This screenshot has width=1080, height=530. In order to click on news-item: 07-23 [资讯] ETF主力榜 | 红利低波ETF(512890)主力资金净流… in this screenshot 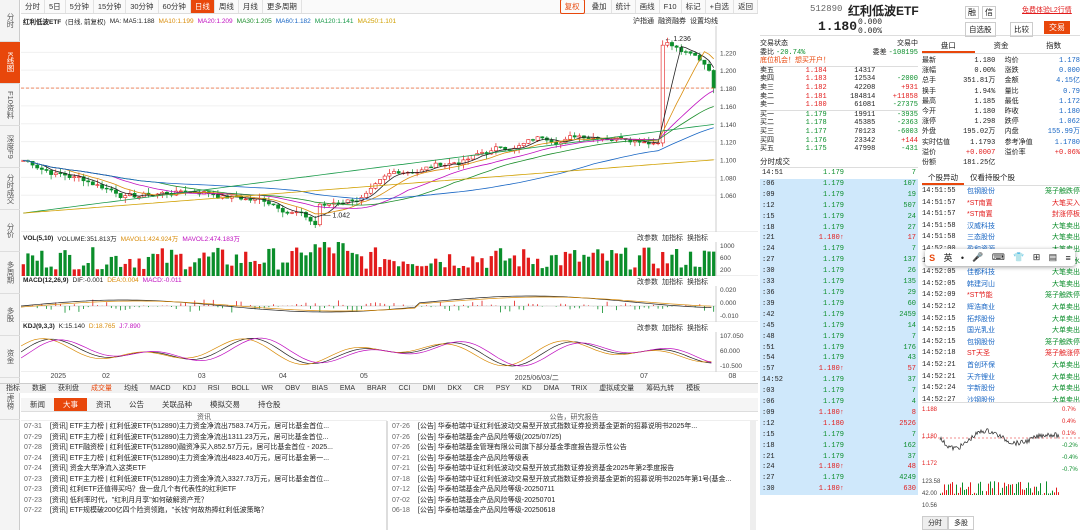, I will do `click(205, 480)`.